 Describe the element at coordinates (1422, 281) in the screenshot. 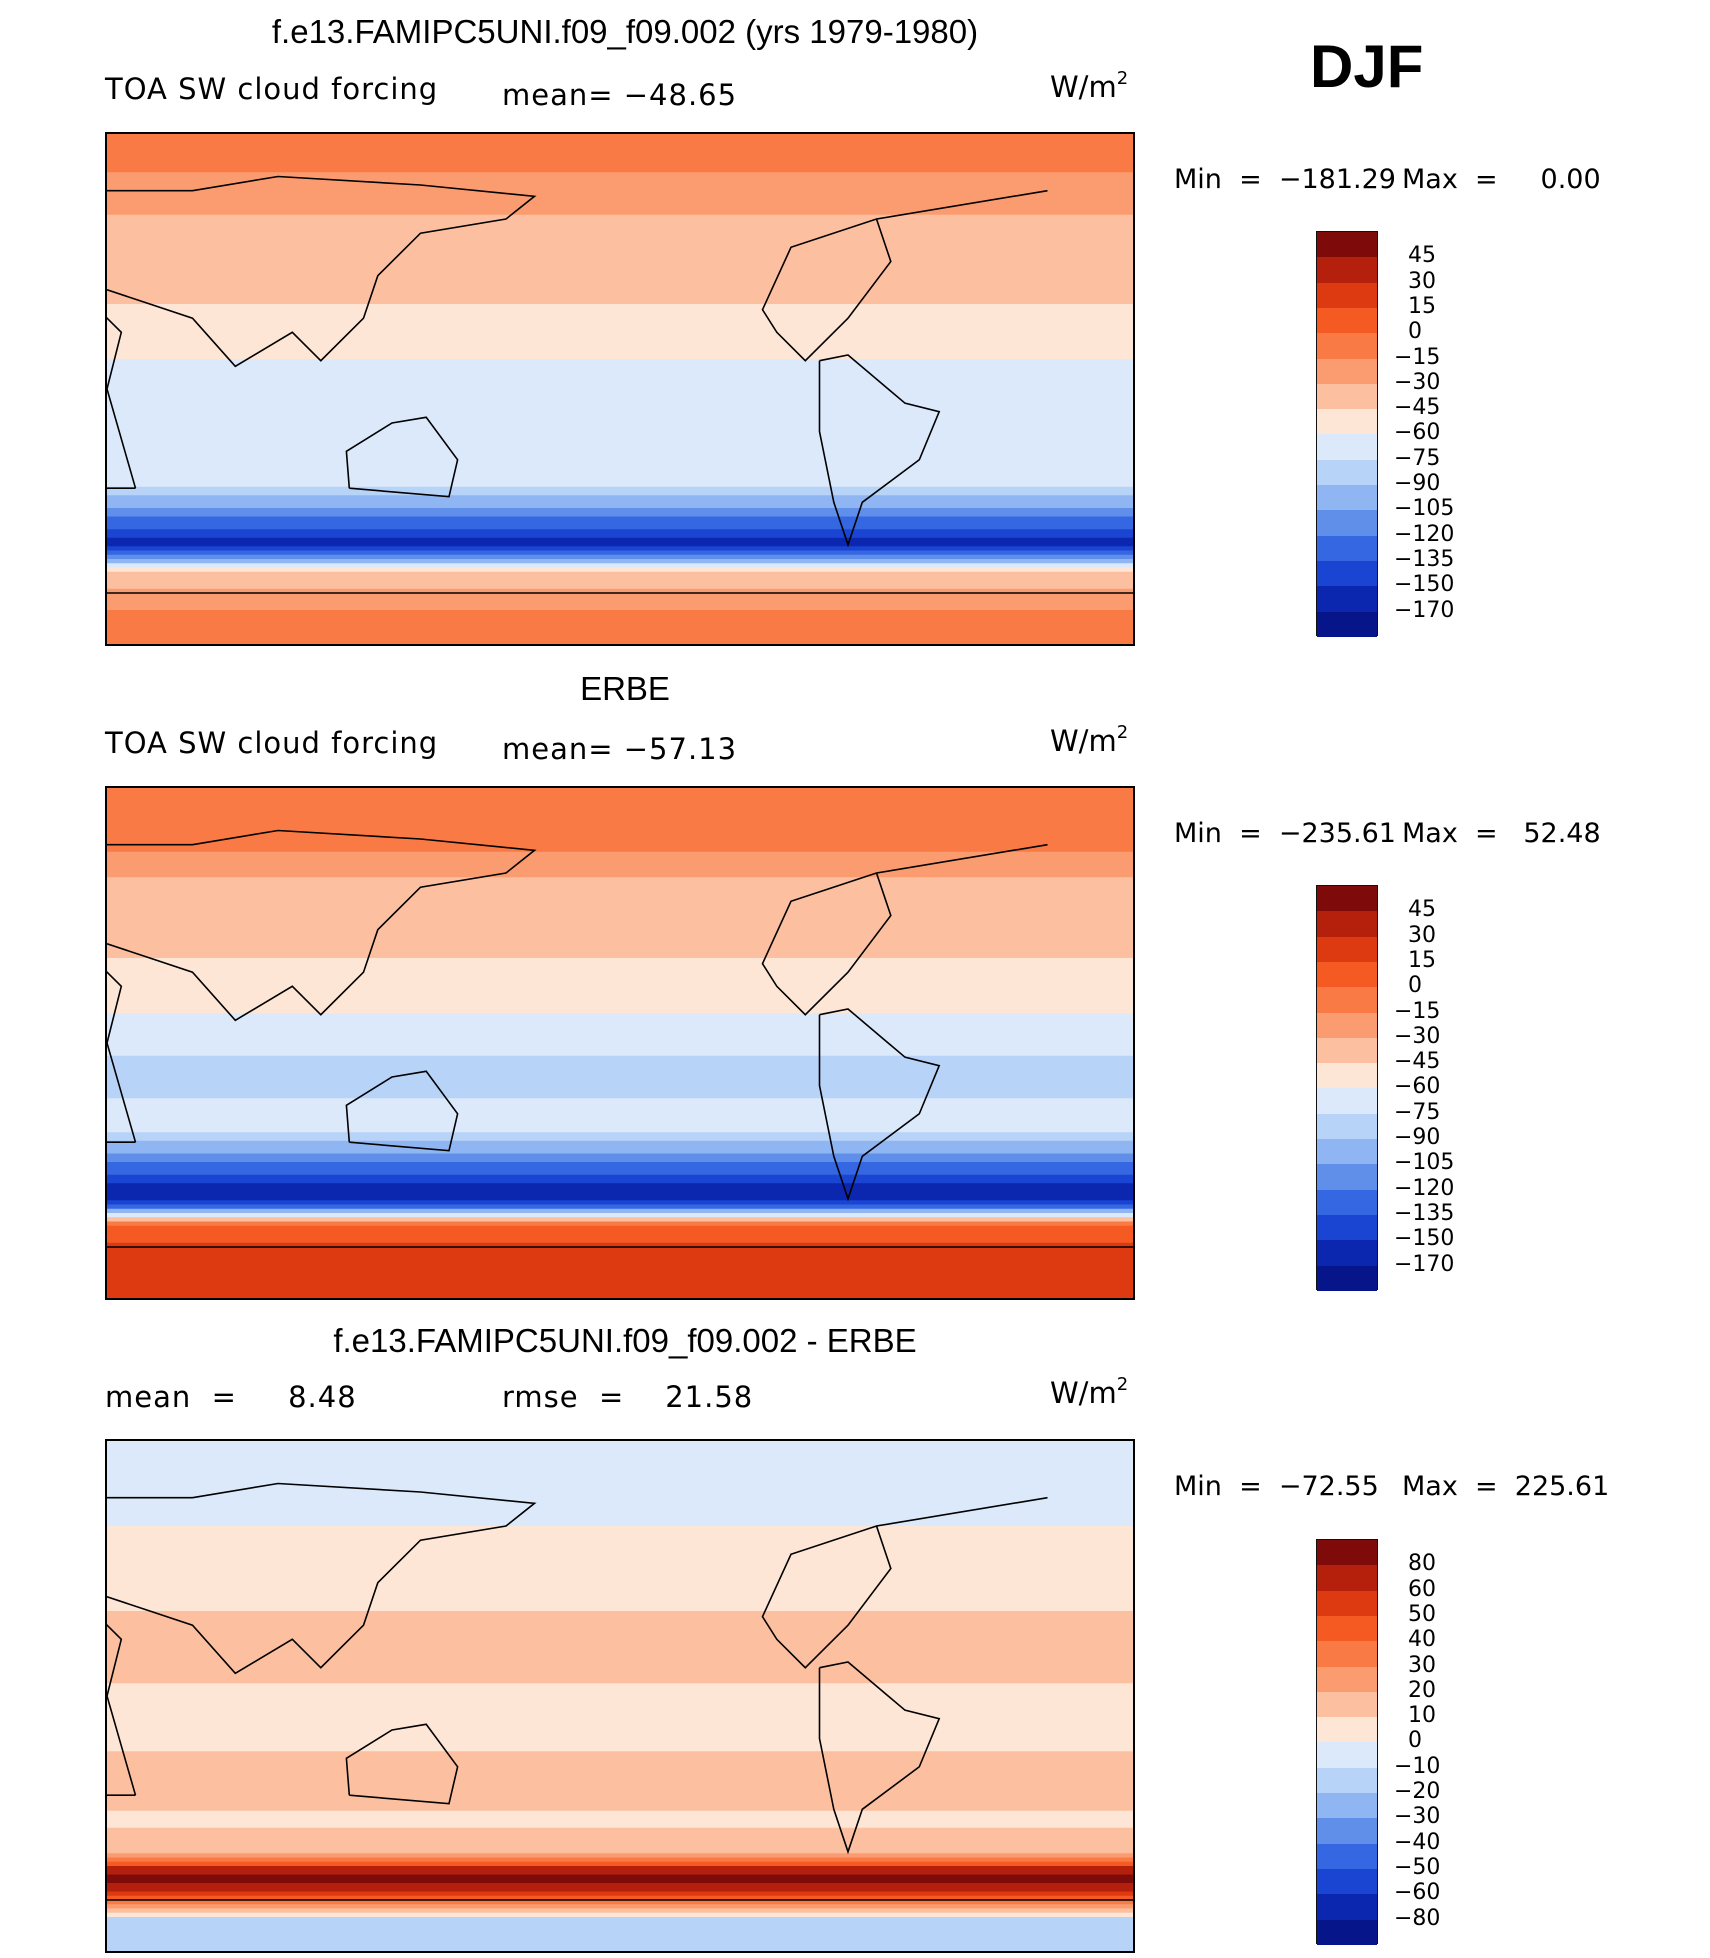

I see `colorbar-tick-label: 30` at that location.